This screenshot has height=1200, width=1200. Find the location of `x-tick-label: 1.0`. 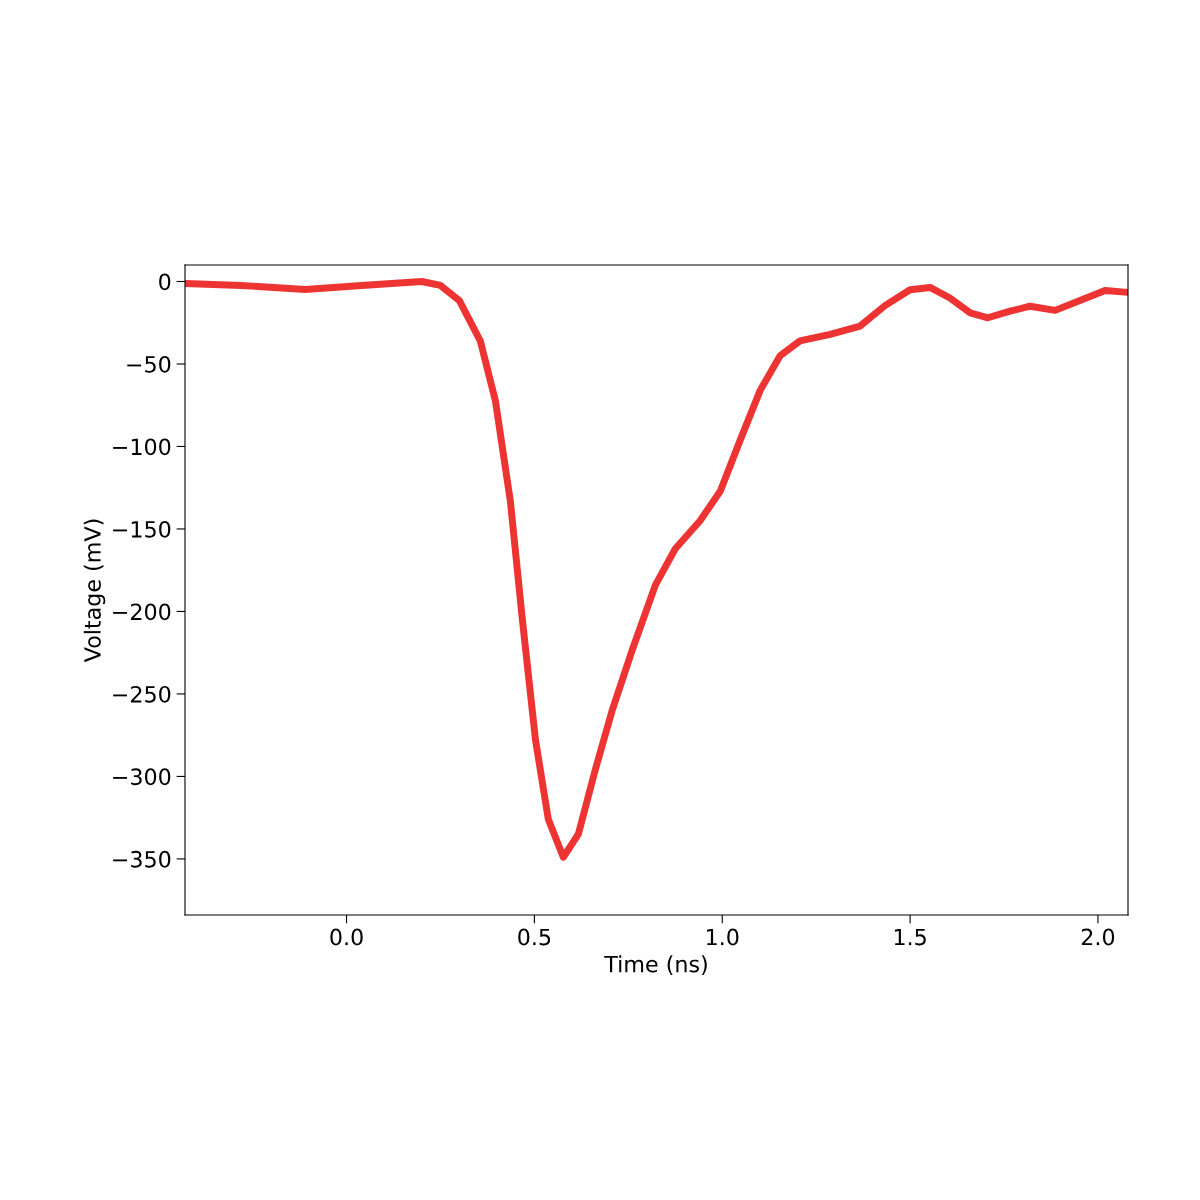

x-tick-label: 1.0 is located at coordinates (723, 937).